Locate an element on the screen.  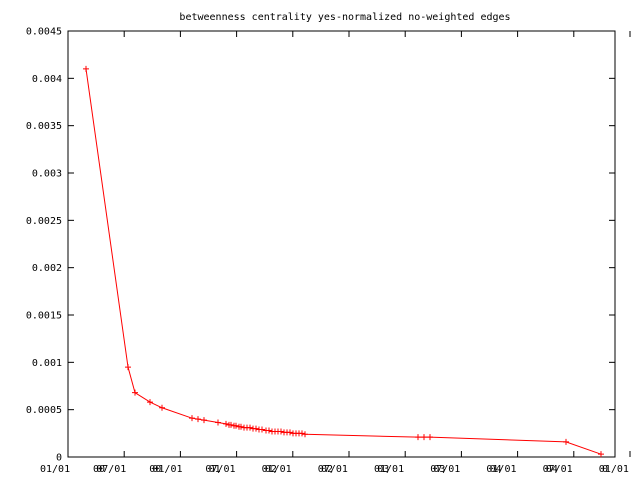
x-tick-label: 0 is located at coordinates (605, 469).